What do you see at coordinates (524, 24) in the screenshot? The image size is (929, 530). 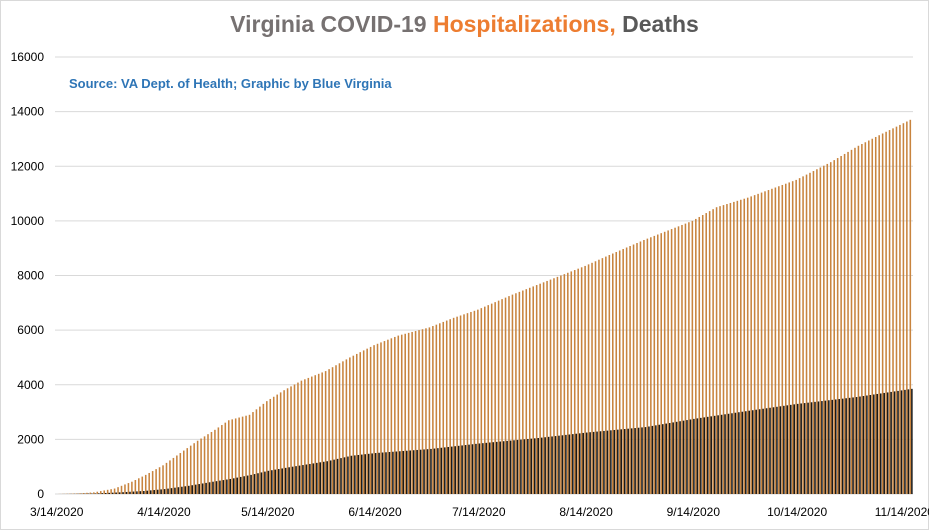 I see `title-part-hospitalizations: Hospitalizations,` at bounding box center [524, 24].